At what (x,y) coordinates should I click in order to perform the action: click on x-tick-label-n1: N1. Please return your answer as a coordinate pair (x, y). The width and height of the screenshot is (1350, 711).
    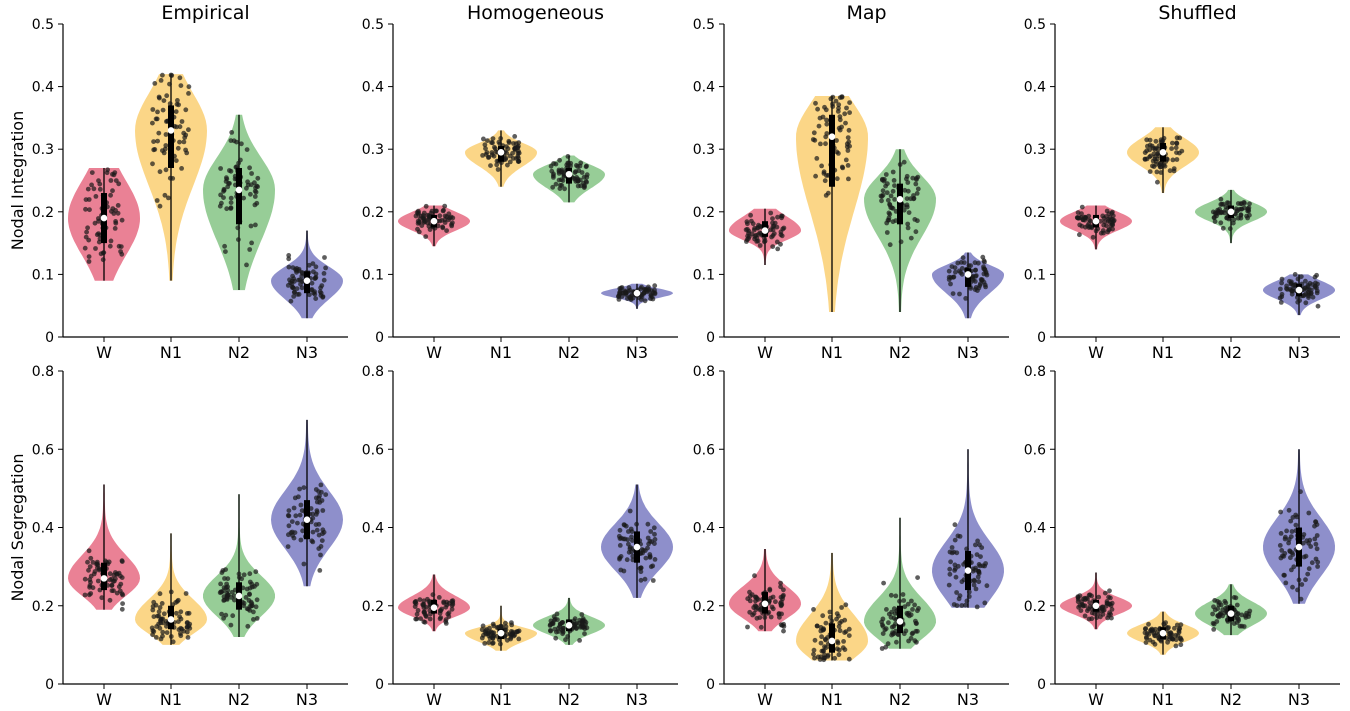
    Looking at the image, I should click on (171, 699).